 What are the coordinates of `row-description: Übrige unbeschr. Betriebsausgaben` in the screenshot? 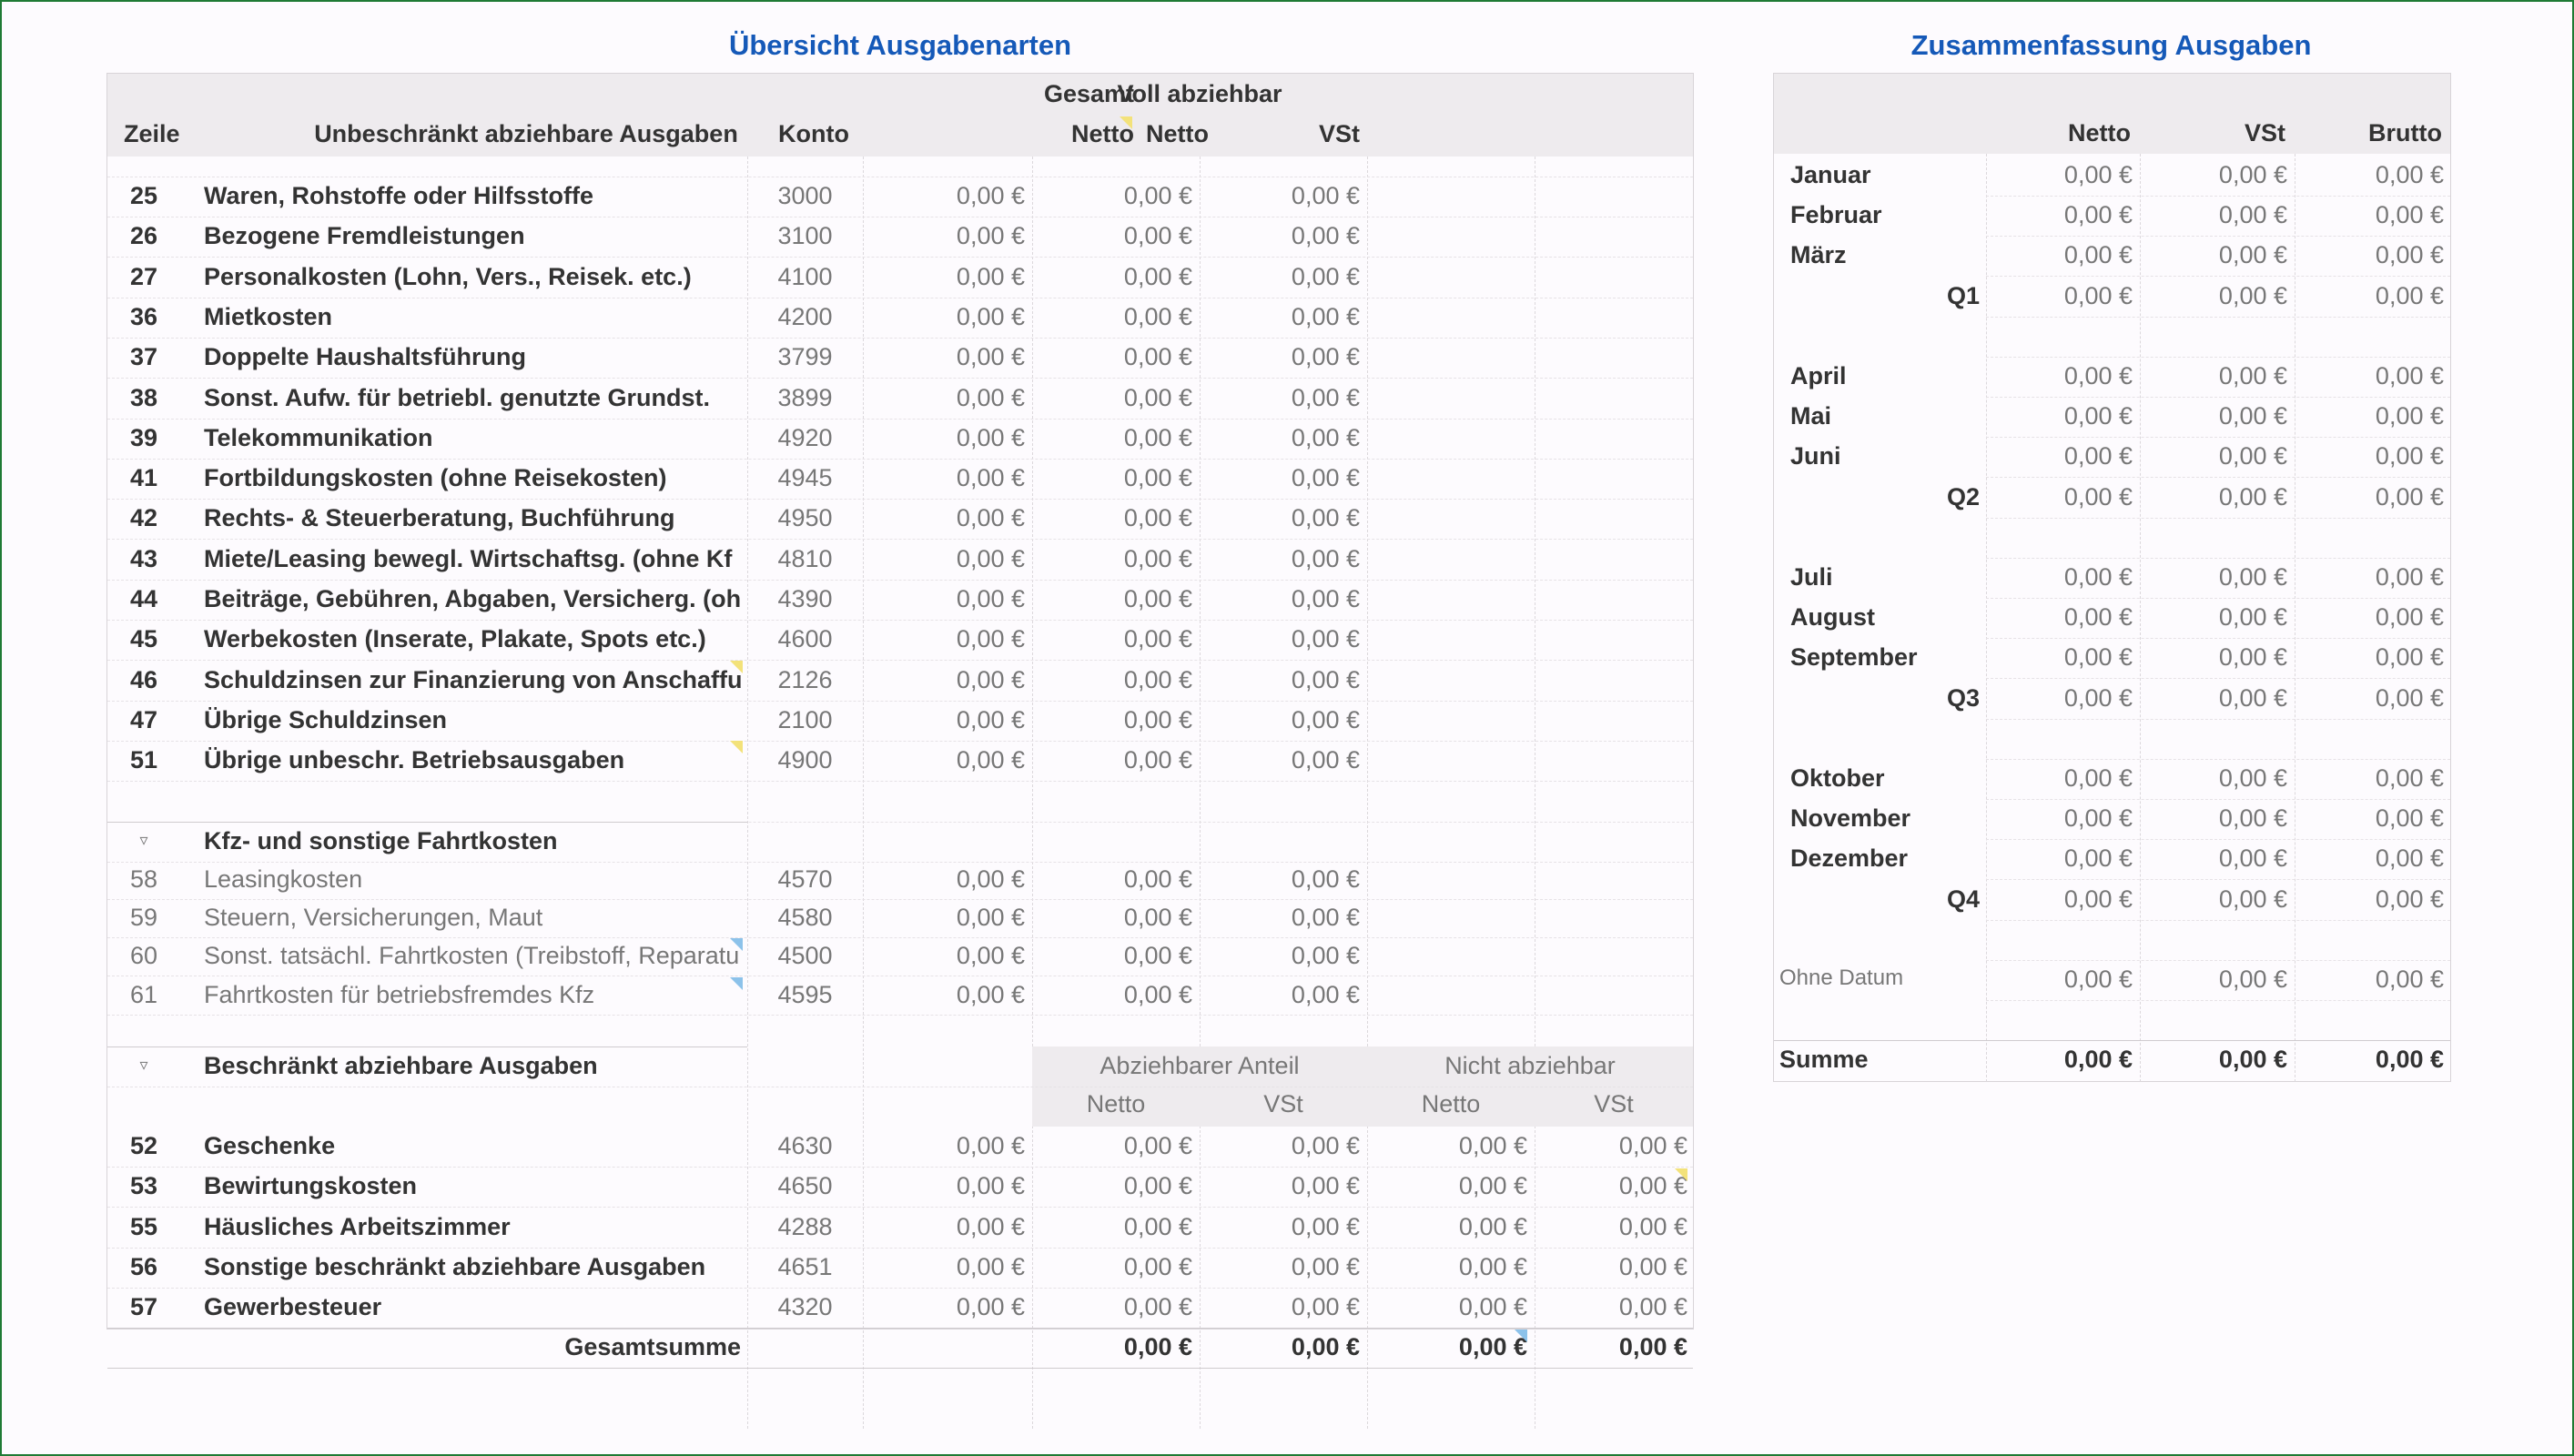 It's located at (414, 760).